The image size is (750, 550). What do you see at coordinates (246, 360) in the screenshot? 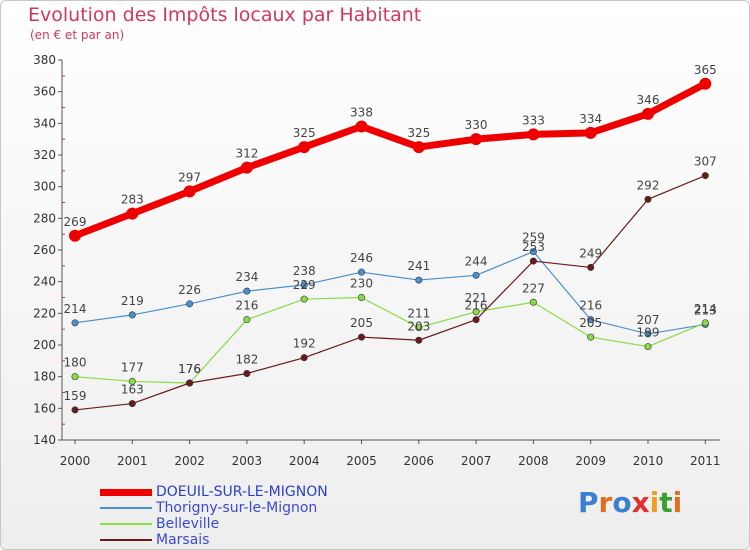
I see `data-label: 182` at bounding box center [246, 360].